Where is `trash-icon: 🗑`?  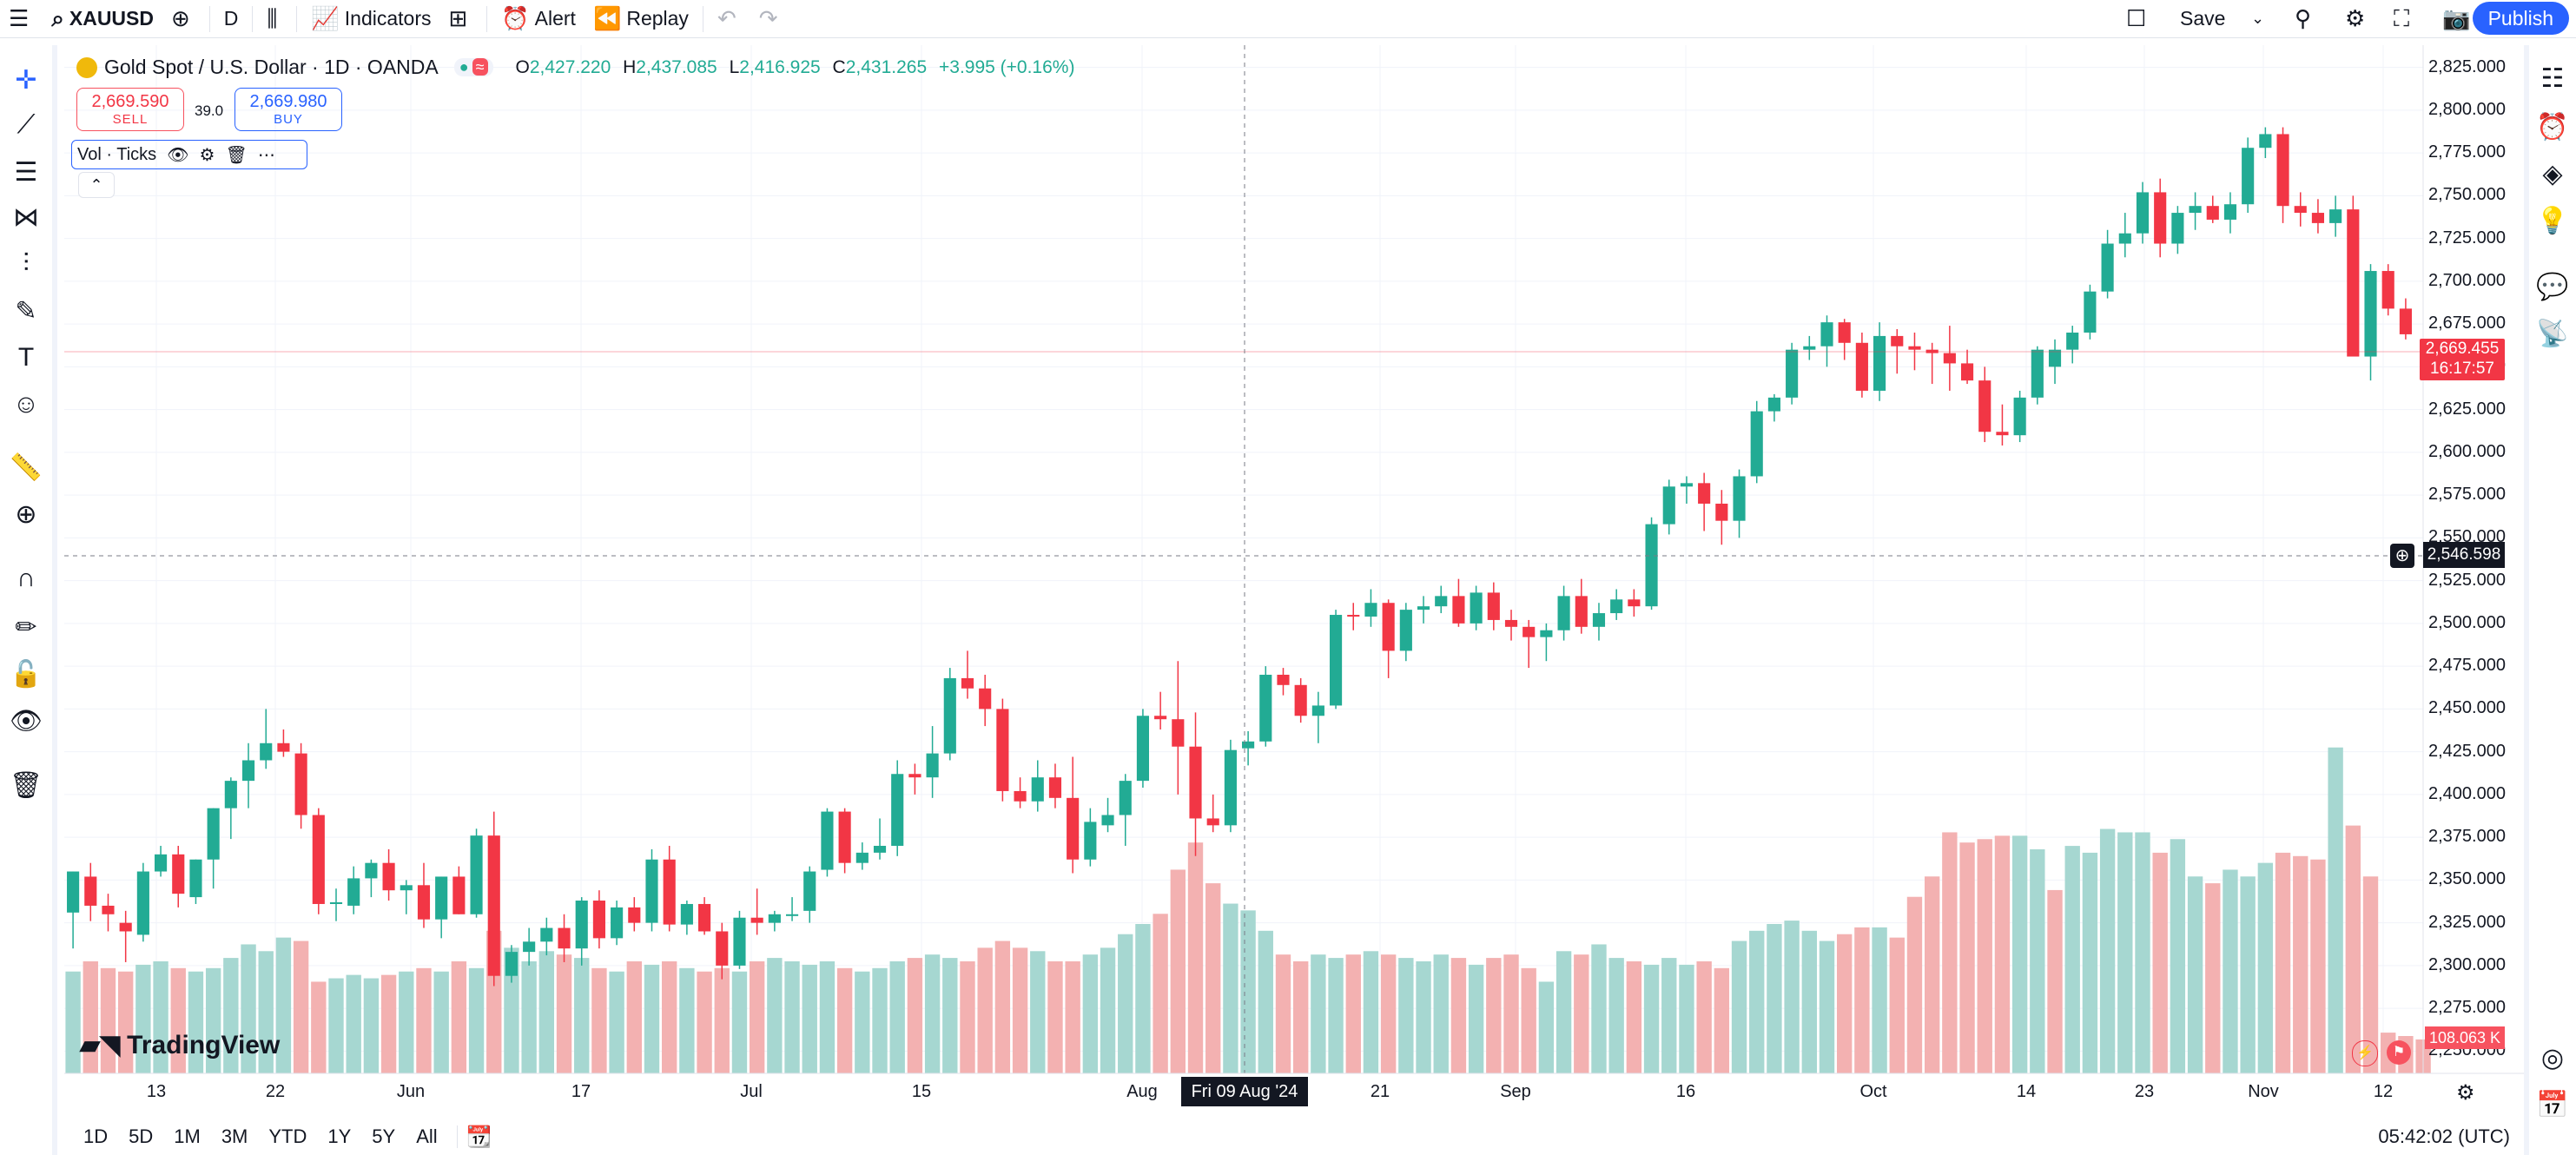 trash-icon: 🗑 is located at coordinates (237, 155).